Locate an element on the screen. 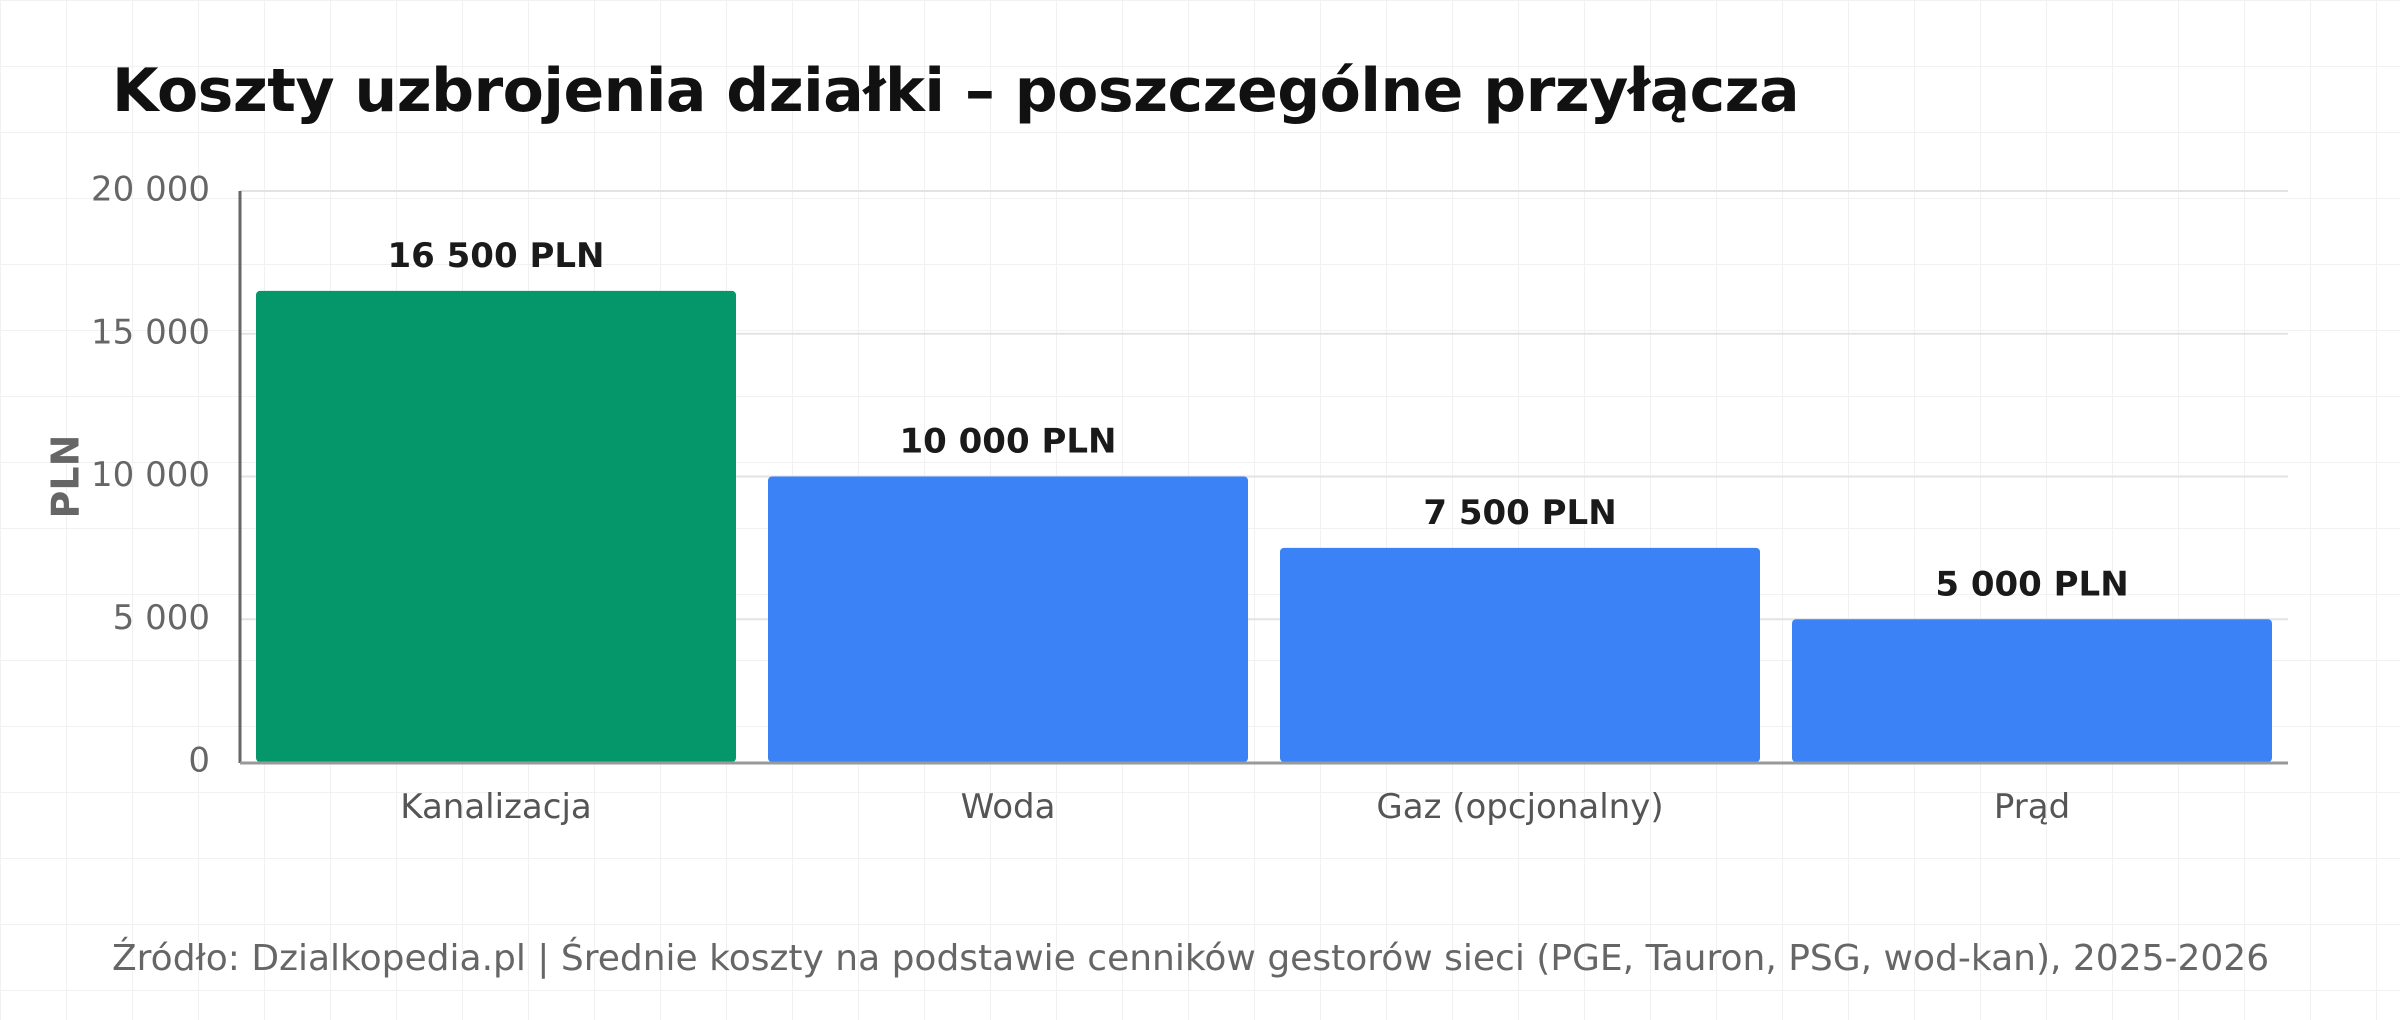  data-label: 16 500 PLN is located at coordinates (496, 256).